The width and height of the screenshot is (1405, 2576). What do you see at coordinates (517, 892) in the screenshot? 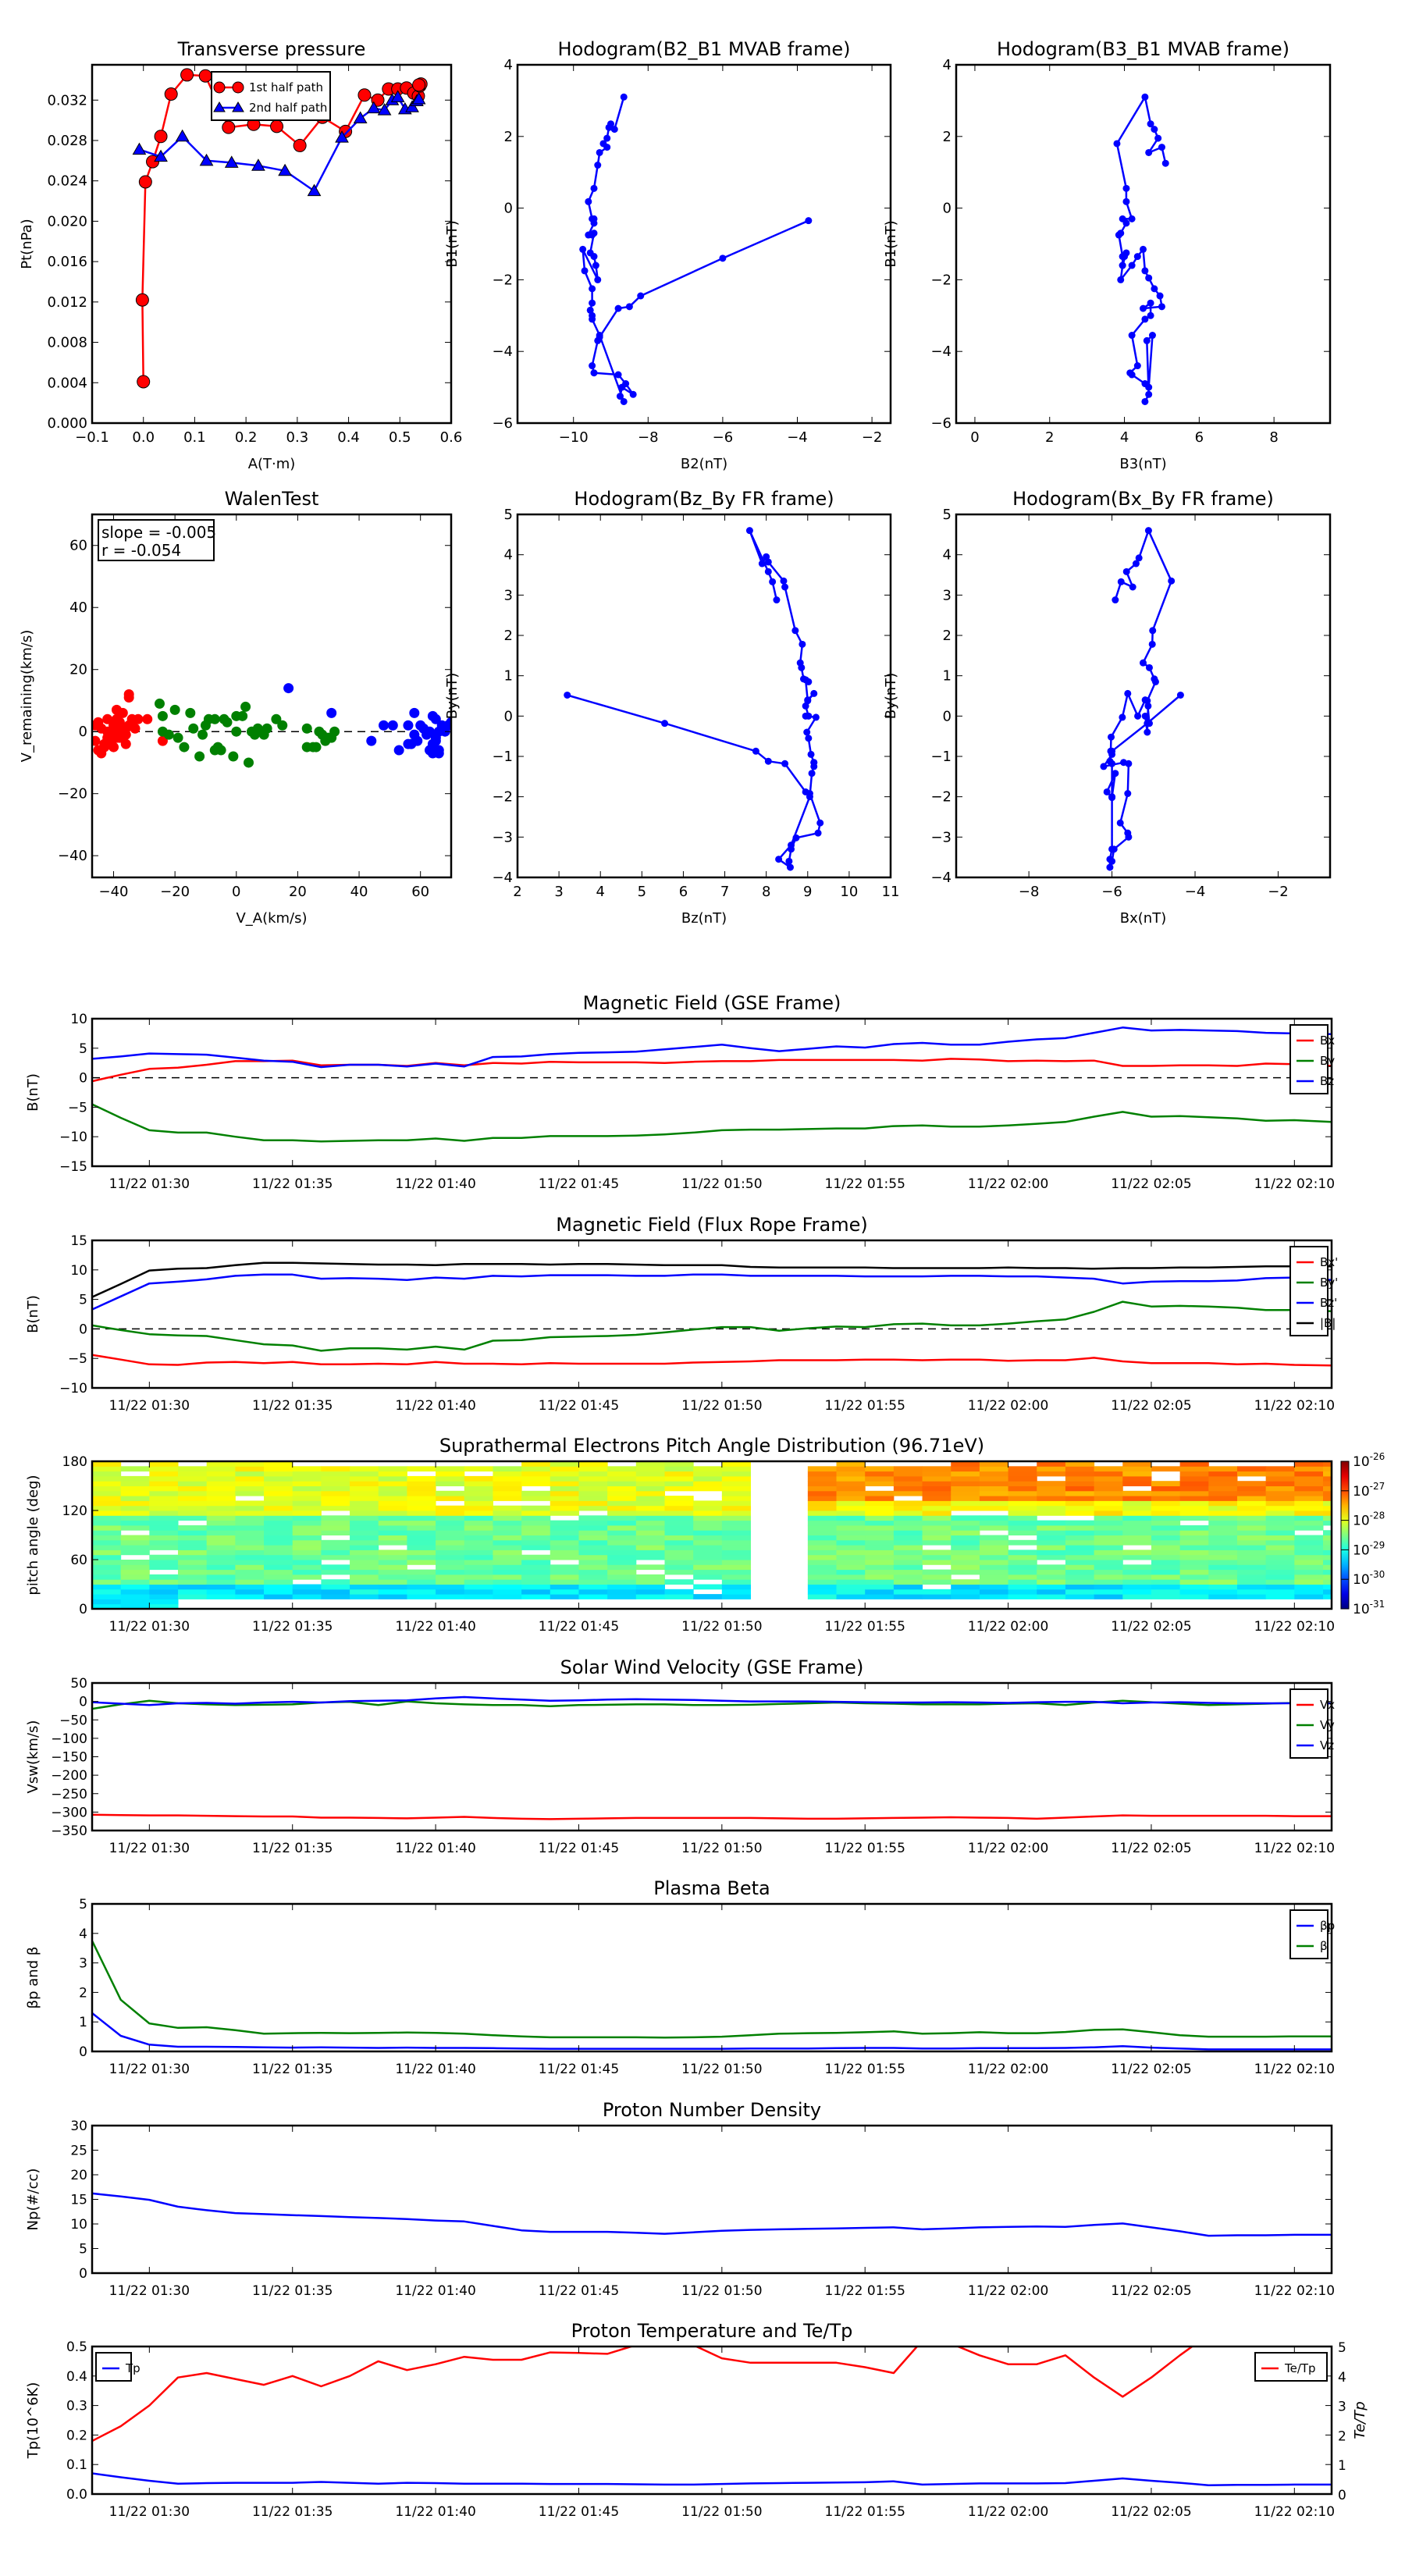
I see `x-tick-label: 2` at bounding box center [517, 892].